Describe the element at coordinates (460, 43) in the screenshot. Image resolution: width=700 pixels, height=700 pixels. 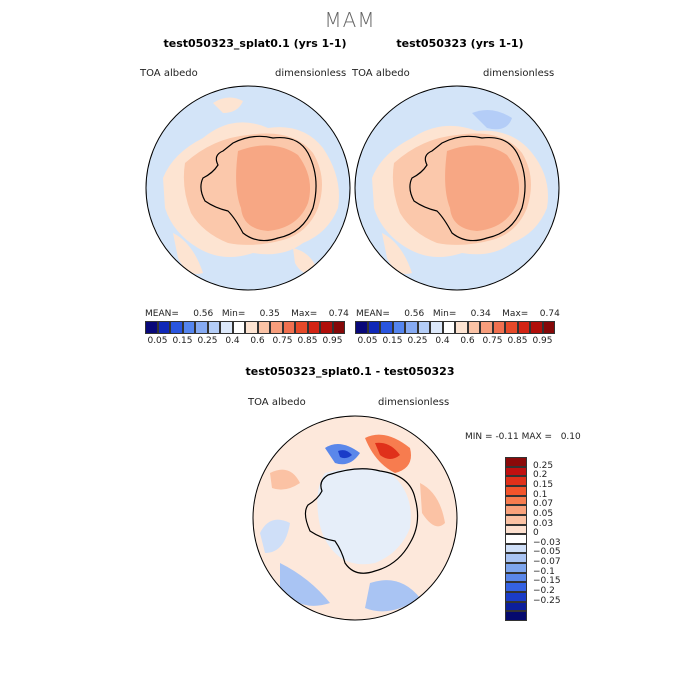
I see `panel2-title: test050323 (yrs 1-1)` at that location.